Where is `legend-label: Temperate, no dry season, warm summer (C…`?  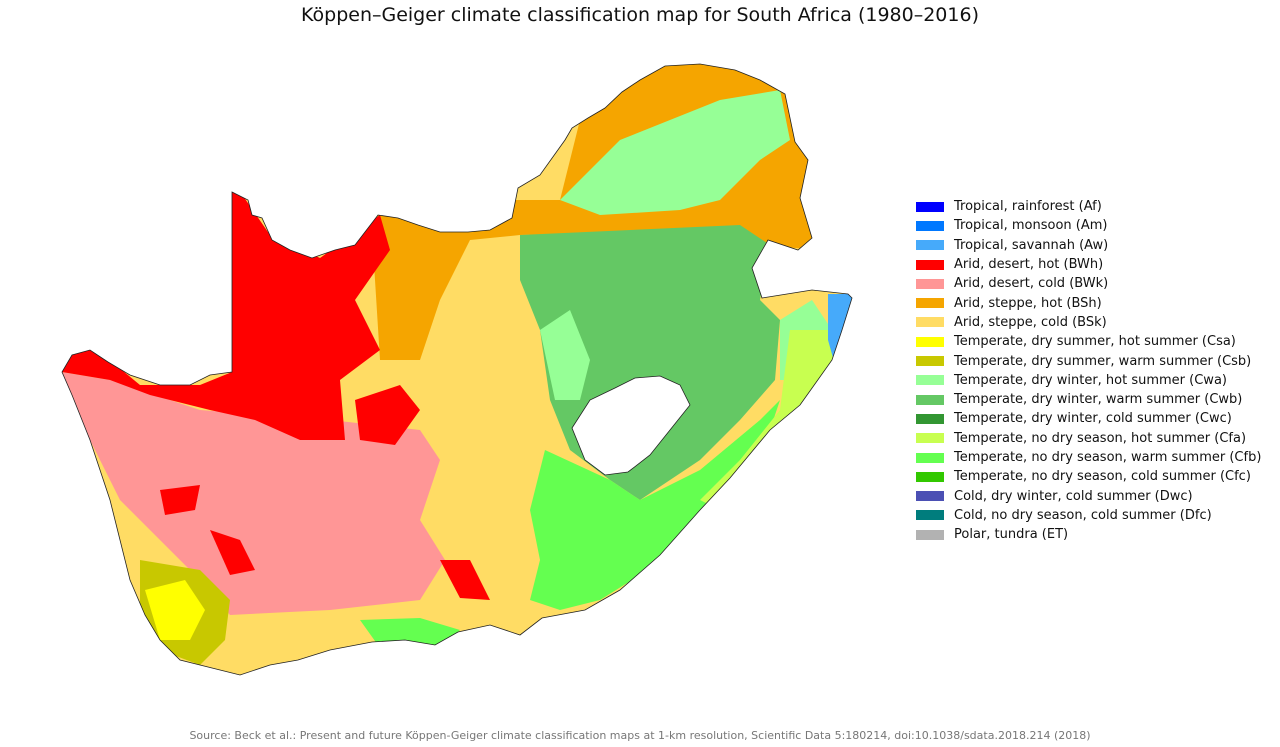 legend-label: Temperate, no dry season, warm summer (C… is located at coordinates (1108, 457).